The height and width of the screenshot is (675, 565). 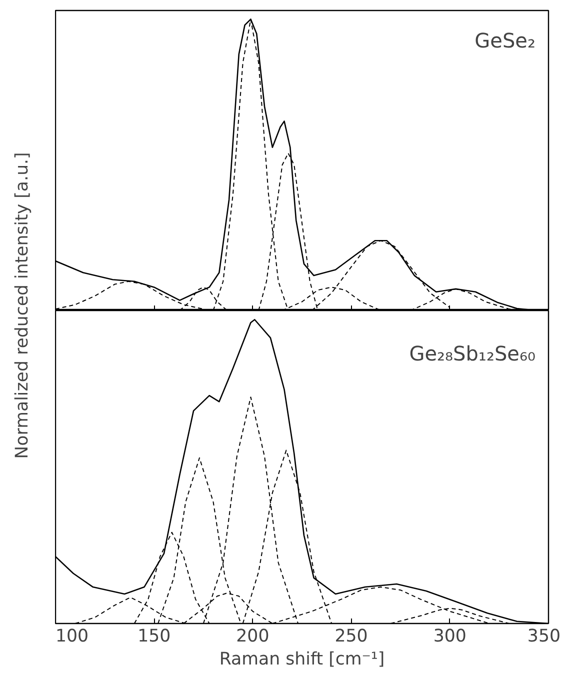 I want to click on x-tick-label: 250, so click(x=351, y=636).